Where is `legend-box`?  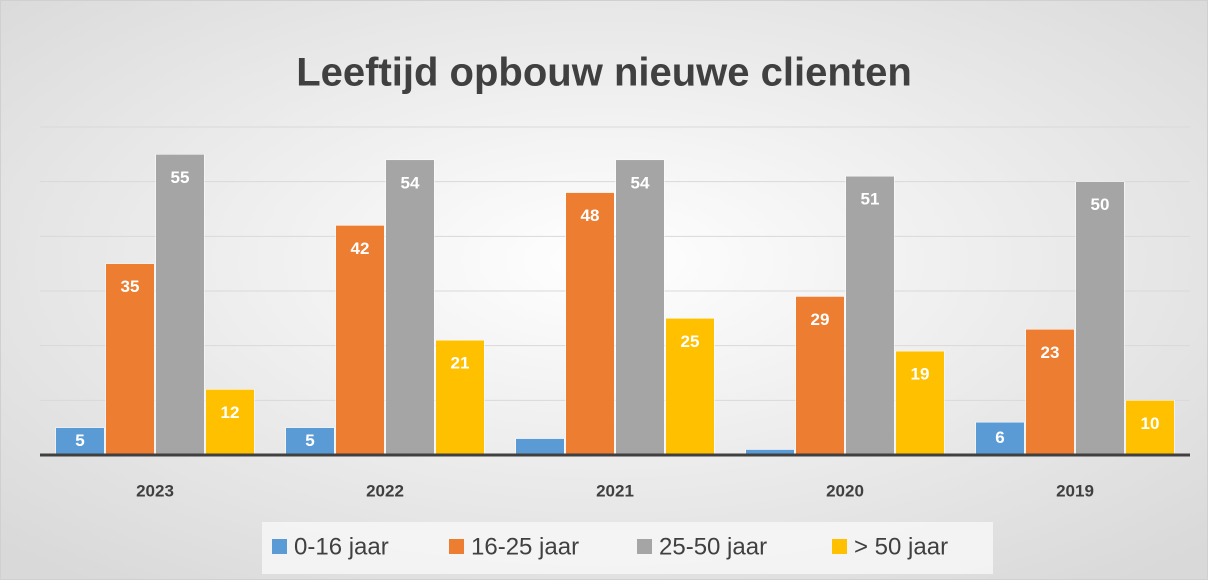 legend-box is located at coordinates (627, 548).